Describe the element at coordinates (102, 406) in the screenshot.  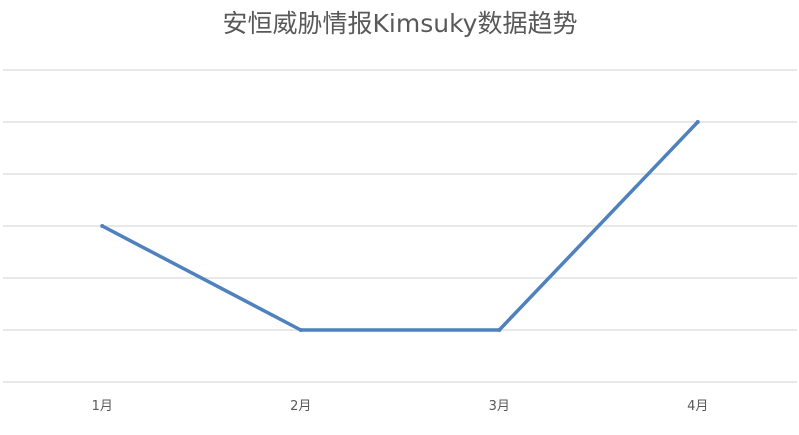
I see `x-tick-label: 1月` at that location.